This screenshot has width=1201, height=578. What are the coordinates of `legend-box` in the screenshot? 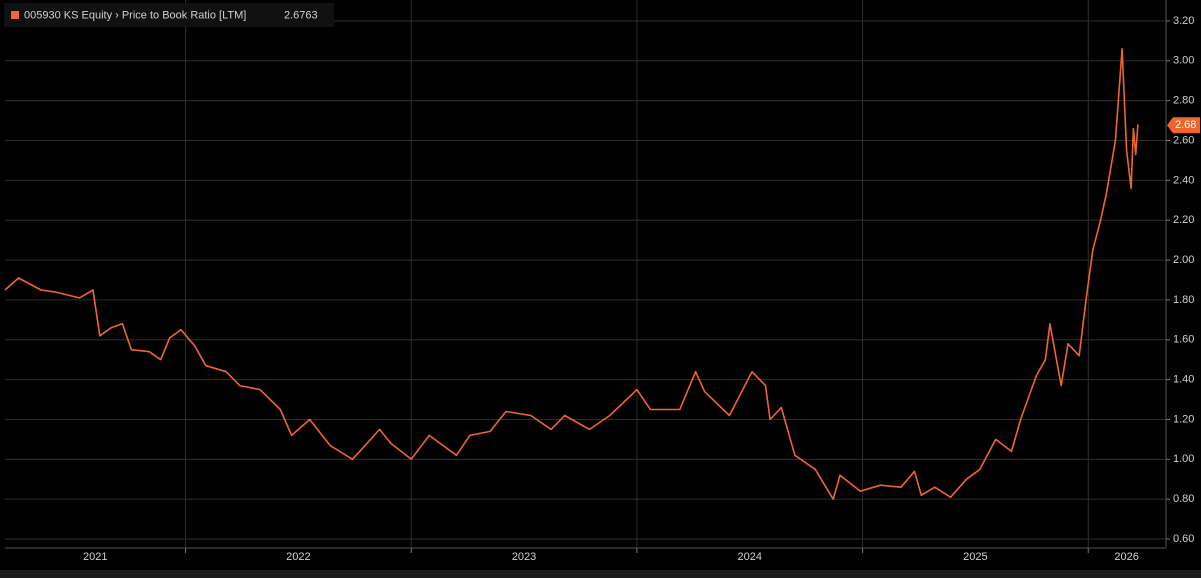 It's located at (169, 15).